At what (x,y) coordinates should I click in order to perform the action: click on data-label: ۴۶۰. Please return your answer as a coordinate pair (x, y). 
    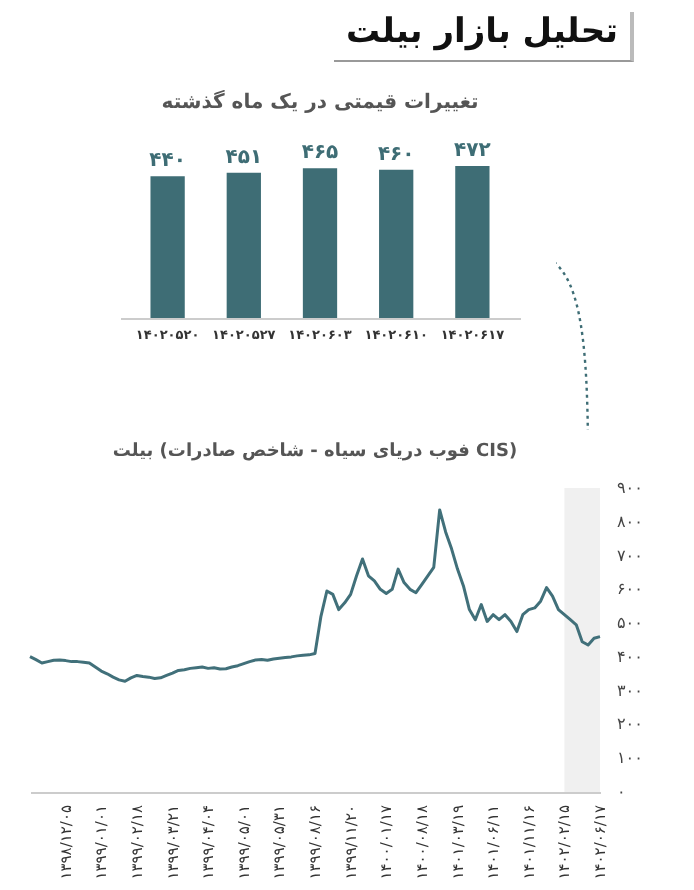
    Looking at the image, I should click on (396, 154).